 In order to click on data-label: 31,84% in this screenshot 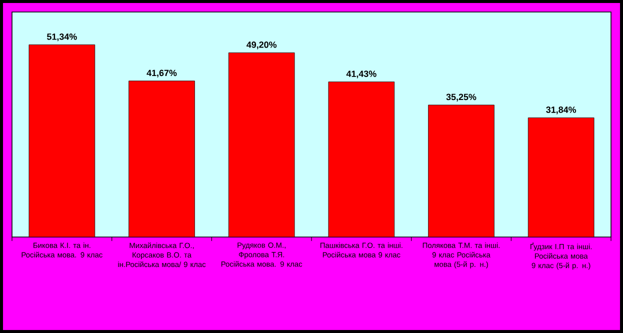, I will do `click(561, 110)`.